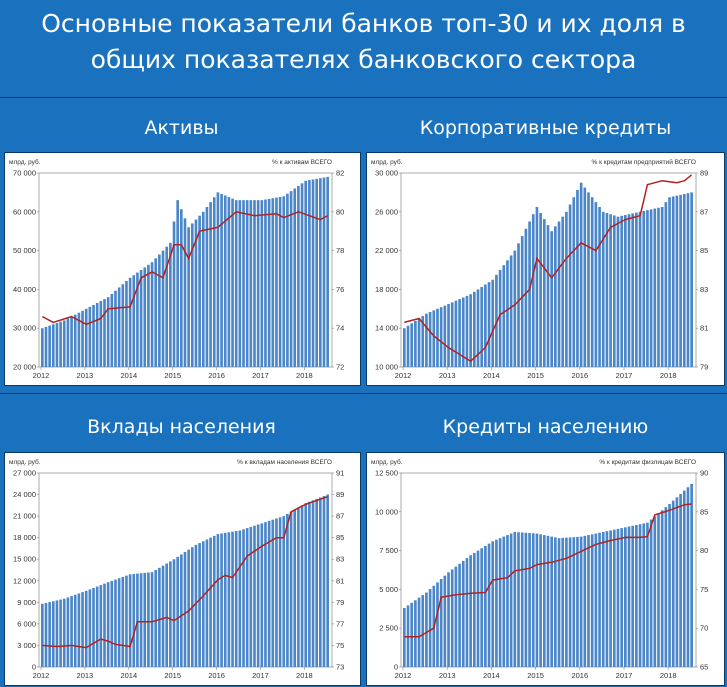 This screenshot has height=687, width=727. What do you see at coordinates (386, 367) in the screenshot?
I see `y-tick-label: 10 000` at bounding box center [386, 367].